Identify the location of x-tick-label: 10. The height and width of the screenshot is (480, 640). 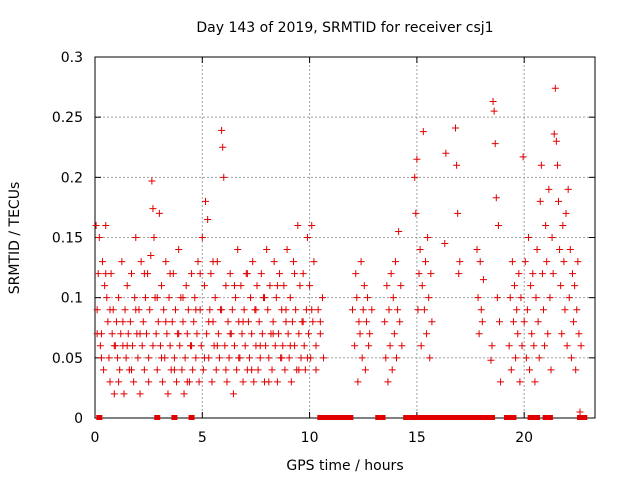
(310, 438).